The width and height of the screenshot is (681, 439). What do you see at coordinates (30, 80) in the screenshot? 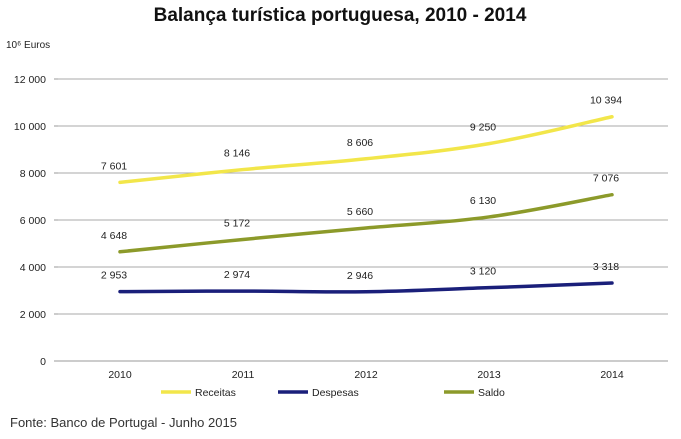
I see `y-tick-label: 12 000` at bounding box center [30, 80].